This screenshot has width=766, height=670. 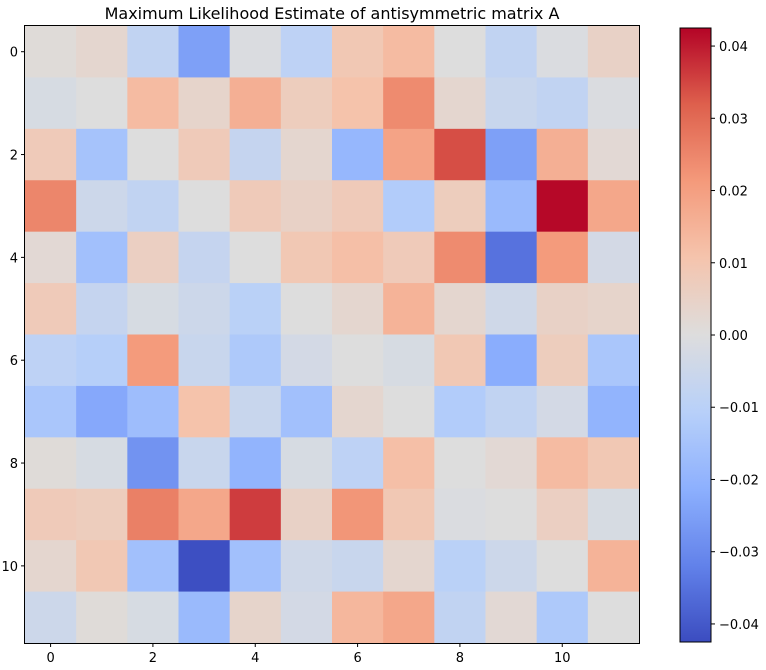 I want to click on colorbar-tick-label: 0.01, so click(x=733, y=264).